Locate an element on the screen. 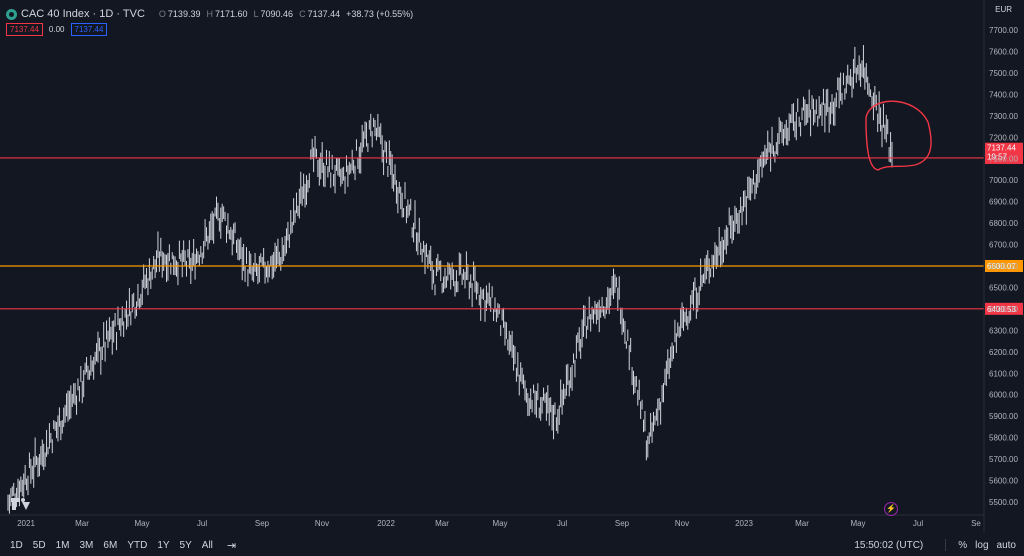  open-label: O is located at coordinates (162, 14).